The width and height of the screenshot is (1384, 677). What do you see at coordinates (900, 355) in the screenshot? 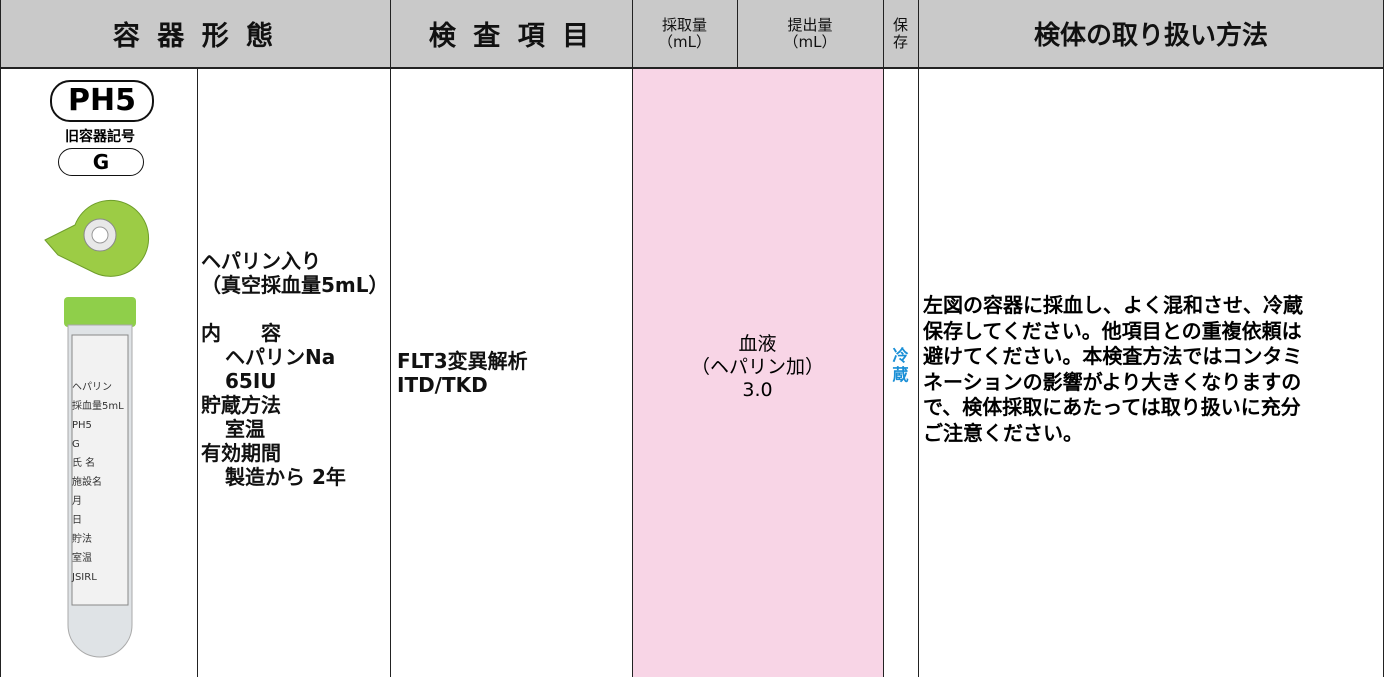
I see `storage-char: 冷` at bounding box center [900, 355].